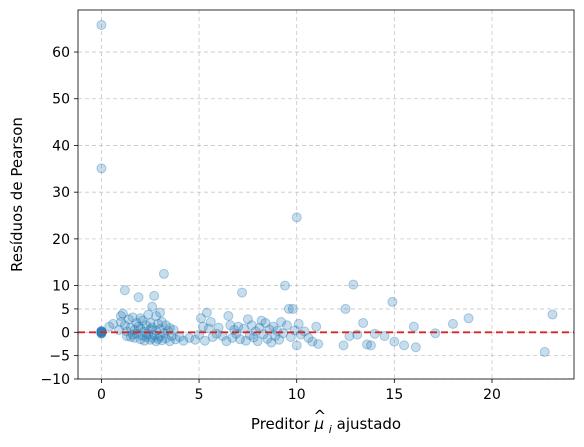  I want to click on x-tick-label: 15, so click(394, 395).